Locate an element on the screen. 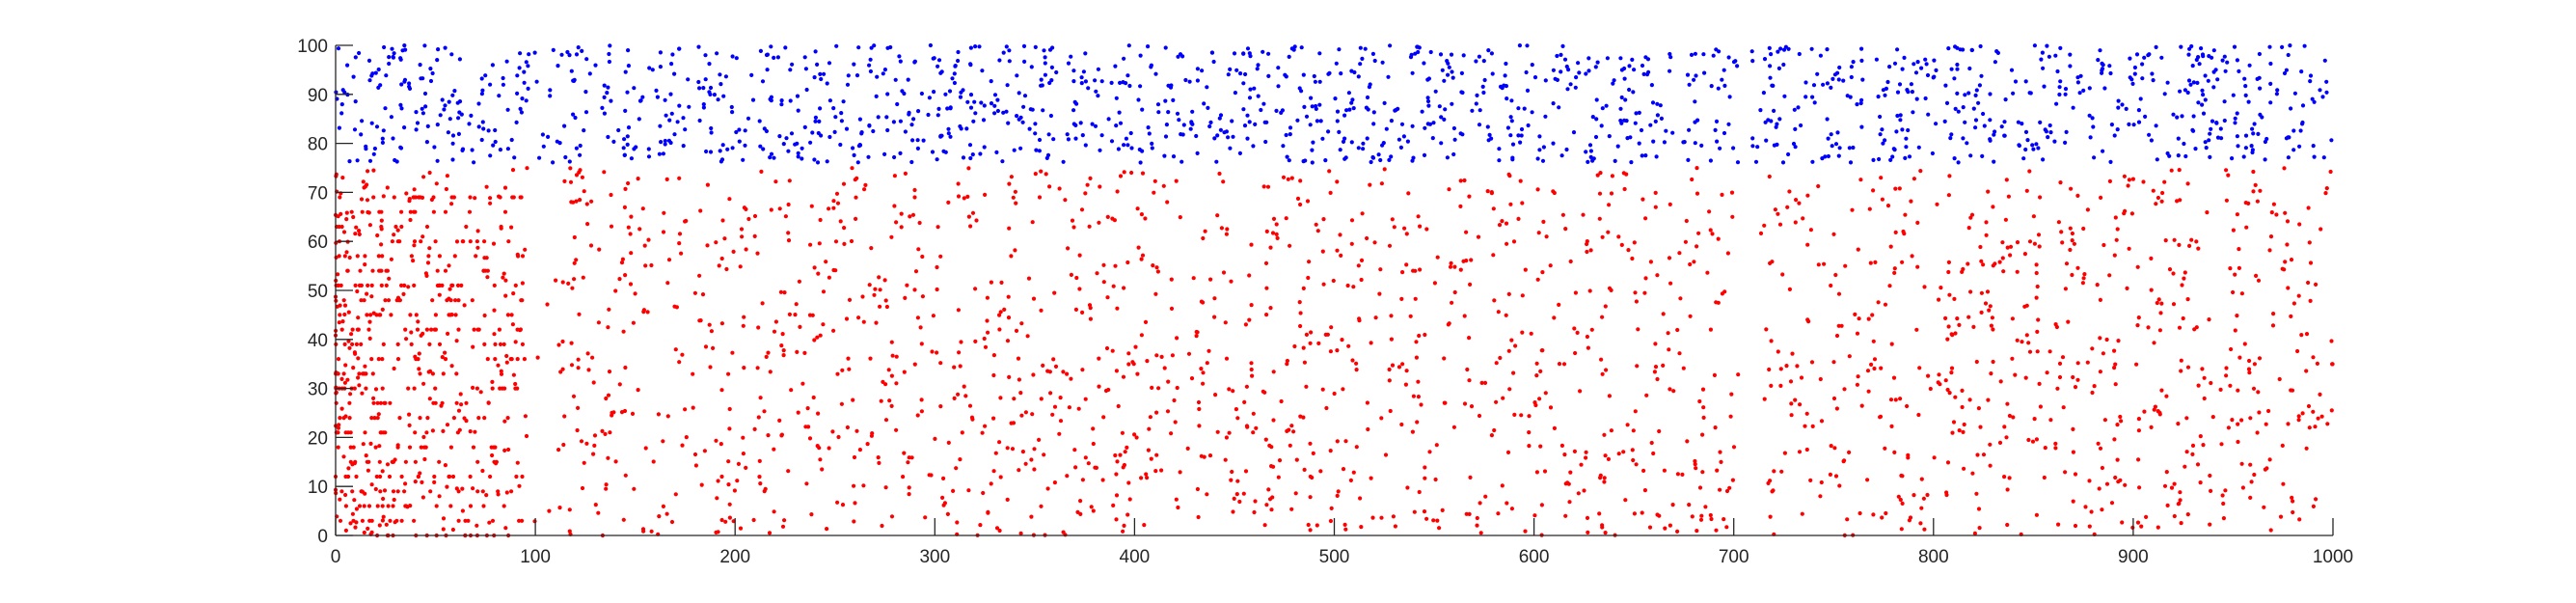 This screenshot has height=603, width=2576. y-tick-label: 60 is located at coordinates (318, 243).